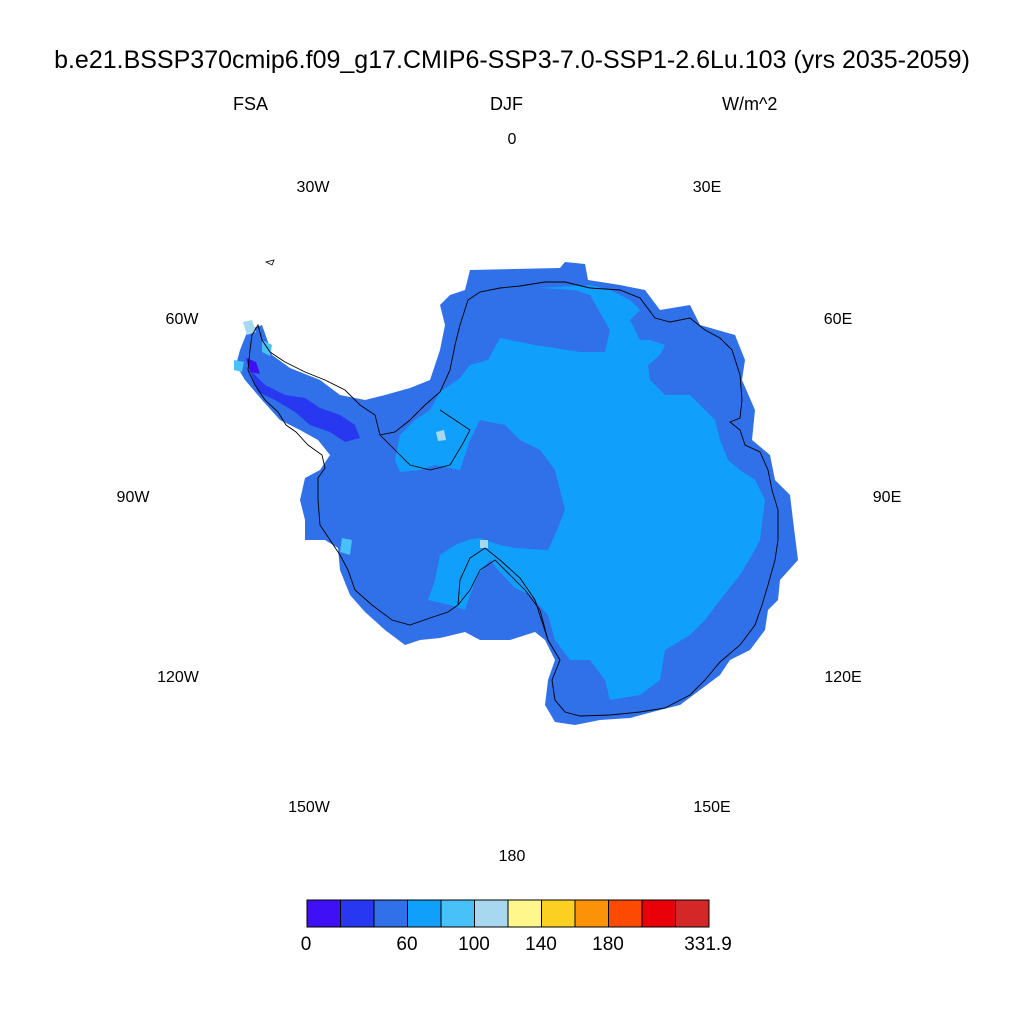 The image size is (1024, 1024). I want to click on peninsula-very-low-spot, so click(253, 366).